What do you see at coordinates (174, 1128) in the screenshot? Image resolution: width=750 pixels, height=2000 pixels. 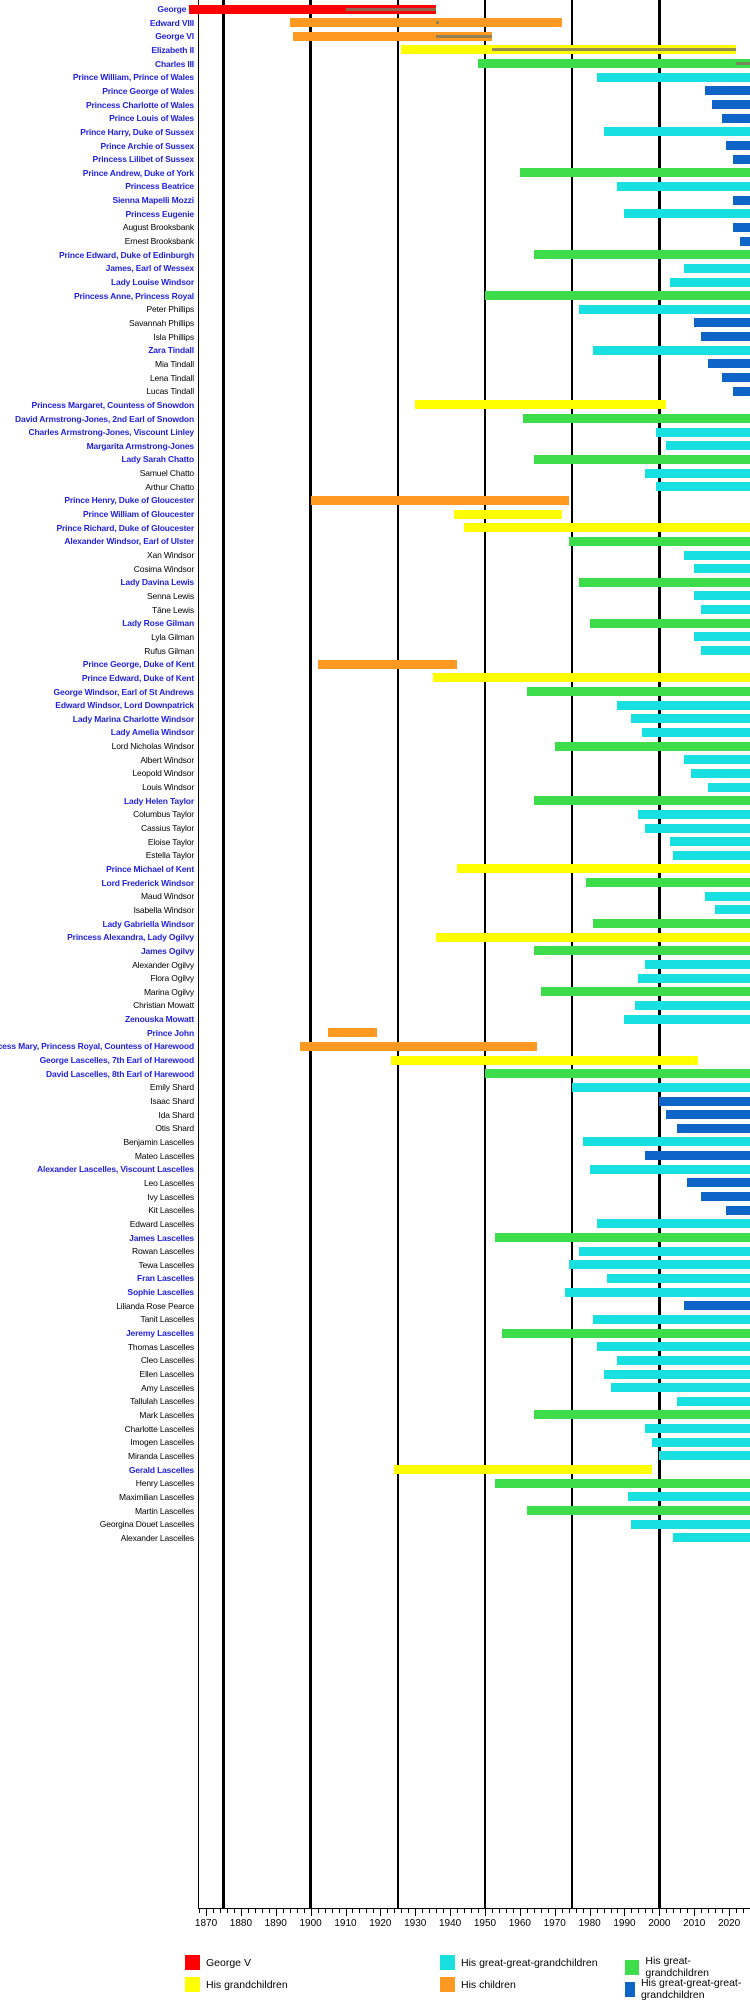 I see `row-label: Otis Shard` at bounding box center [174, 1128].